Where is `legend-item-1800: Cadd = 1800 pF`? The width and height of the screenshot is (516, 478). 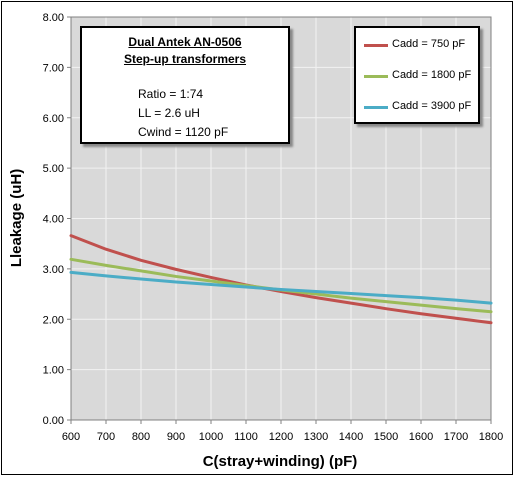 legend-item-1800: Cadd = 1800 pF is located at coordinates (417, 76).